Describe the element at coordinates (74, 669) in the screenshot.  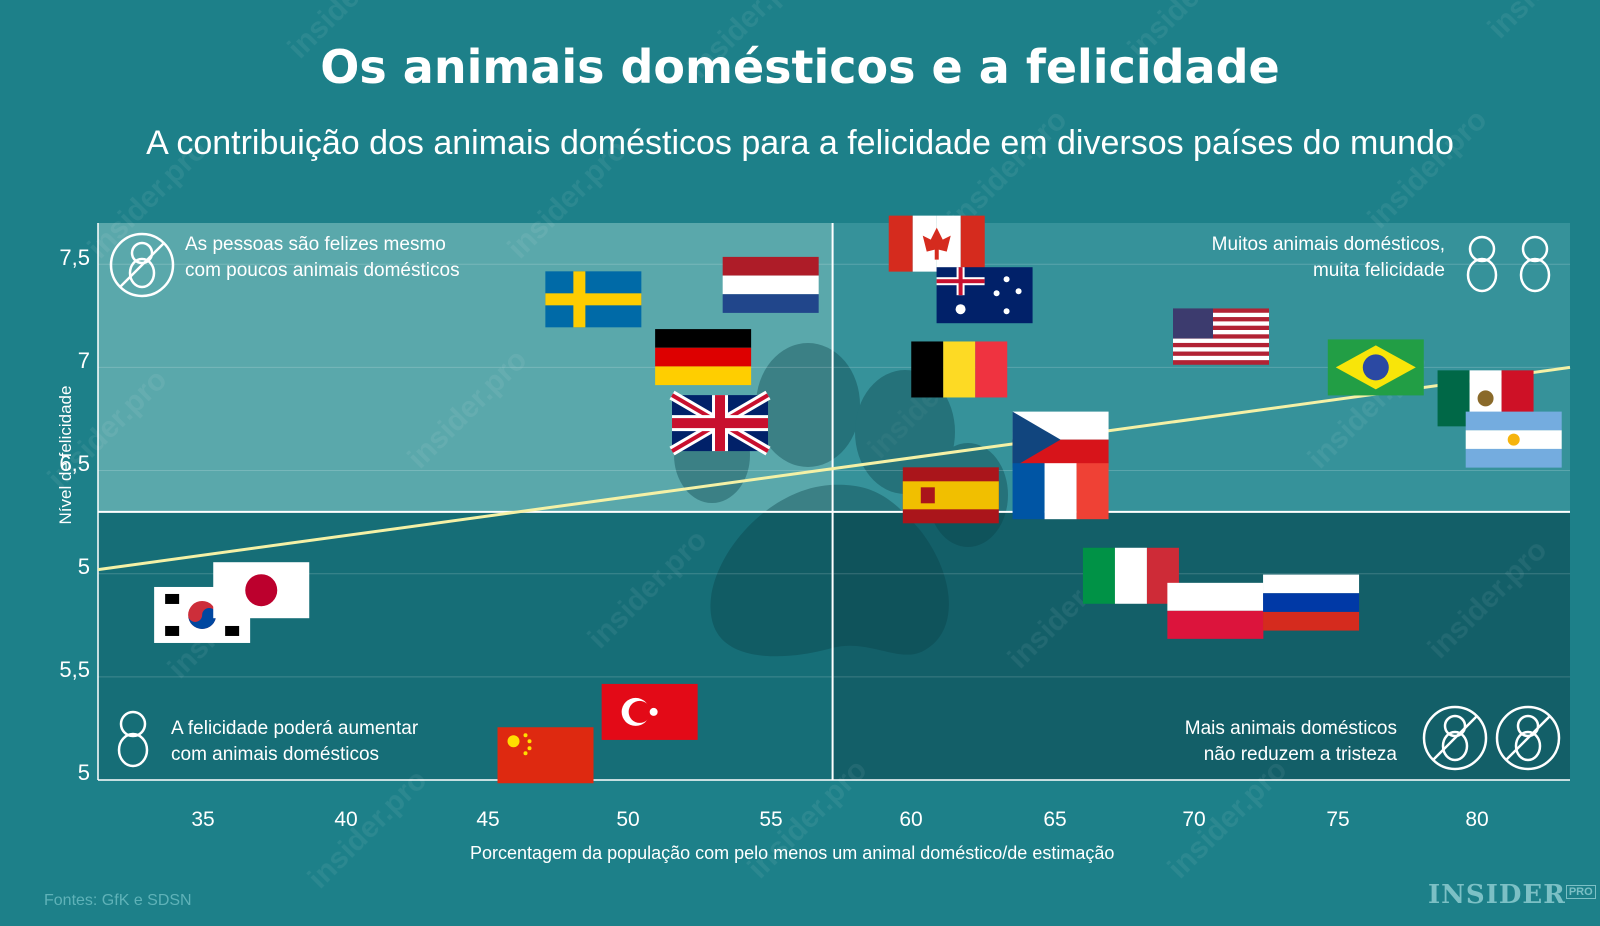
I see `y-tick-label: 5,5` at that location.